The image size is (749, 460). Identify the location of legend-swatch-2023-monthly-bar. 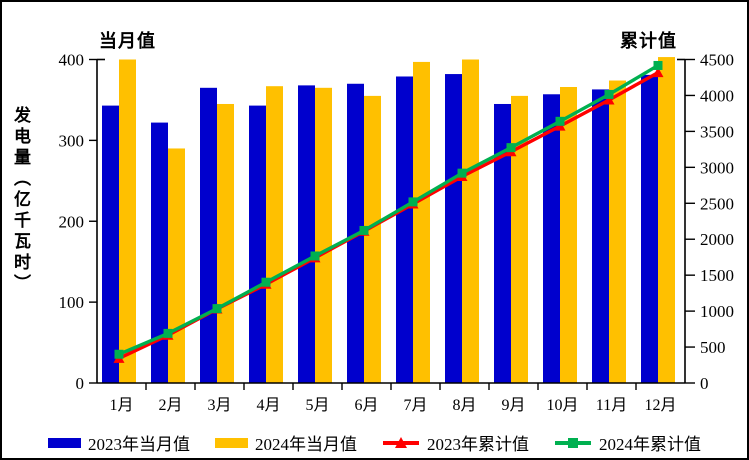
(64, 442).